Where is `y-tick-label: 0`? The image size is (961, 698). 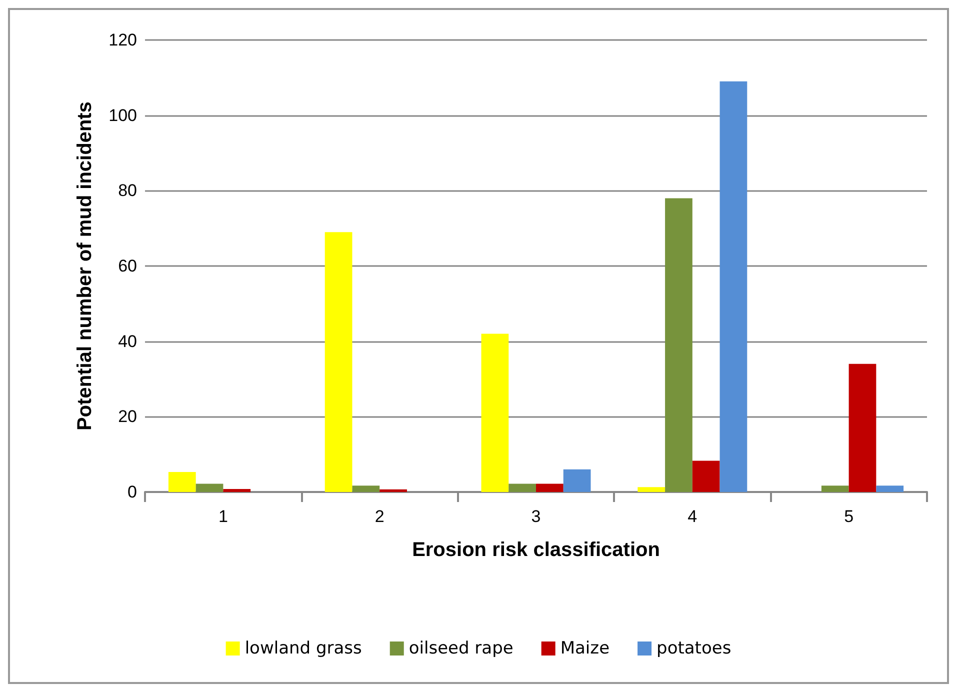 y-tick-label: 0 is located at coordinates (132, 492).